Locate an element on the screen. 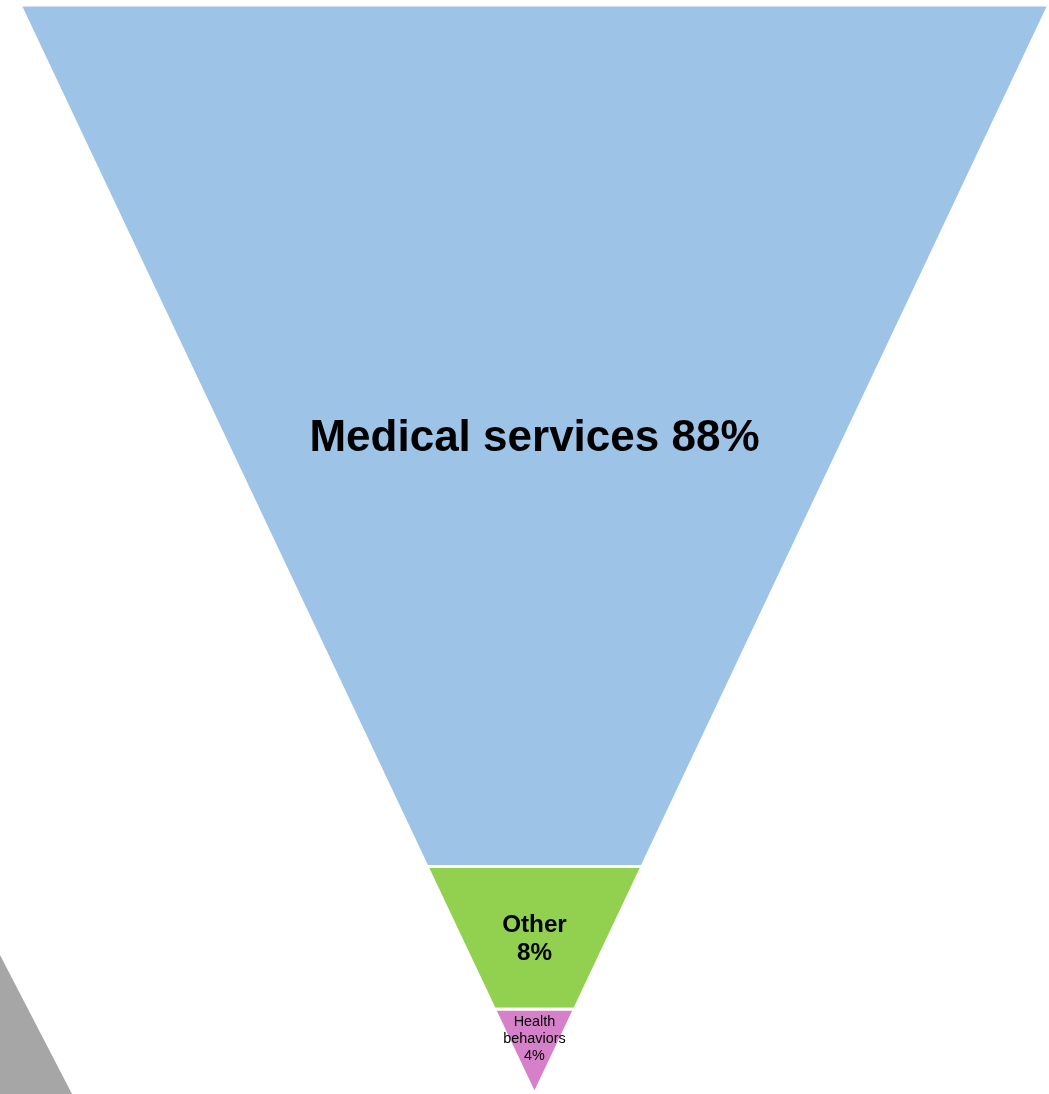 This screenshot has height=1094, width=1049. data-label: 88% is located at coordinates (715, 436).